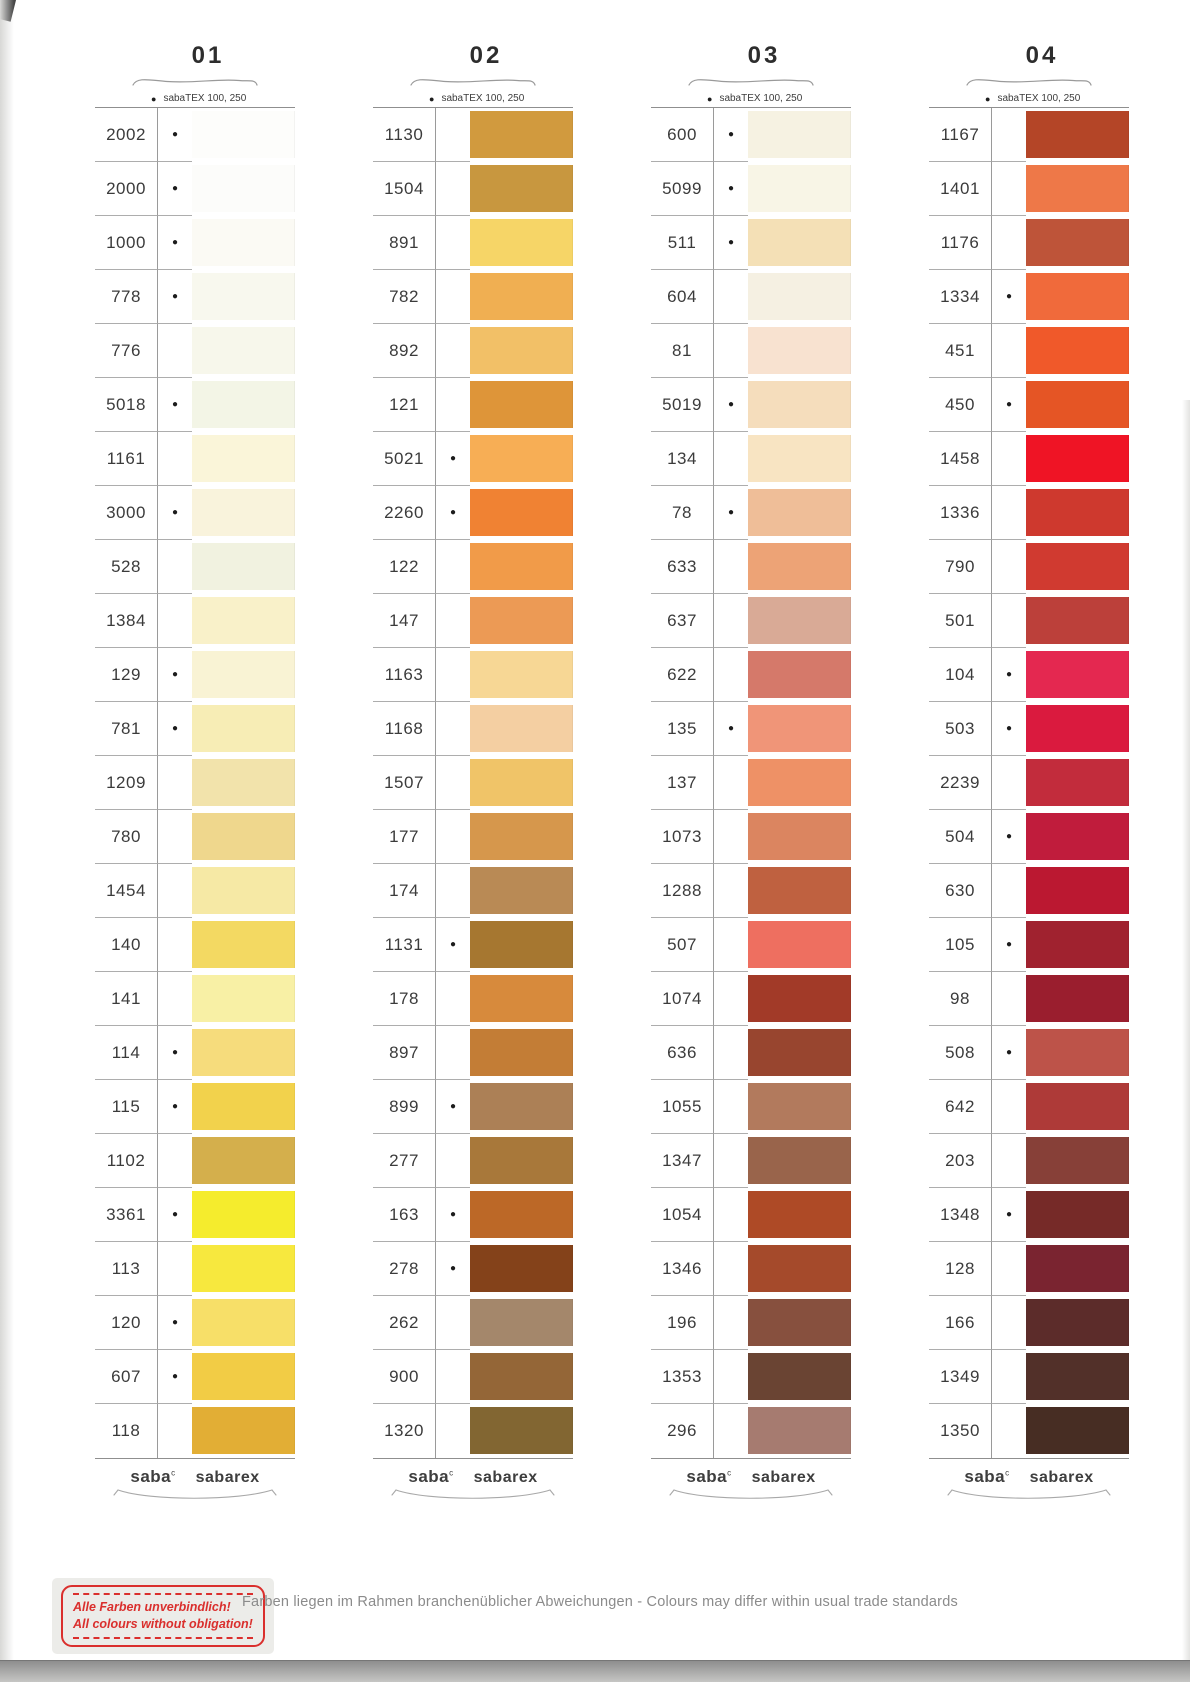  Describe the element at coordinates (195, 1431) in the screenshot. I see `swatch-row: 118` at that location.